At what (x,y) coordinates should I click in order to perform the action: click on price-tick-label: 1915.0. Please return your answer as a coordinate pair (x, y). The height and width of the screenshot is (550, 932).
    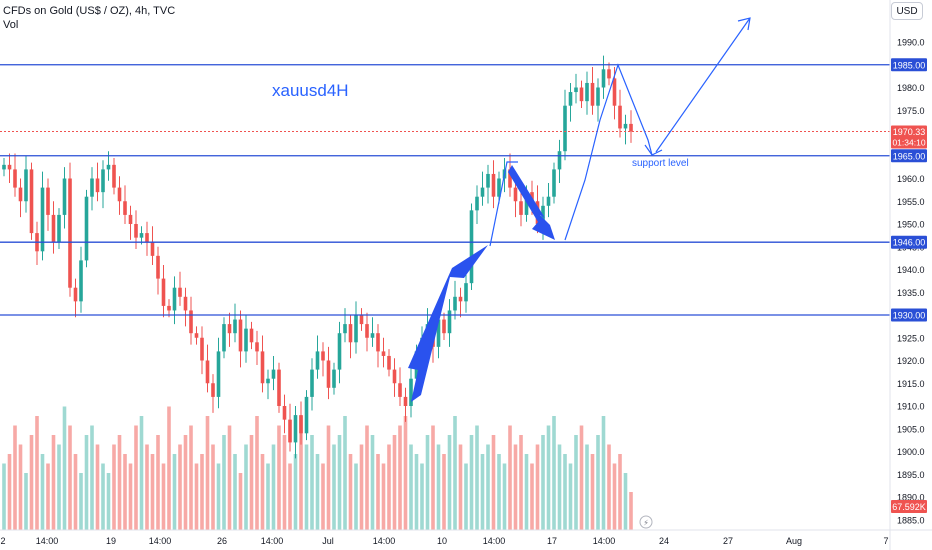
    Looking at the image, I should click on (911, 384).